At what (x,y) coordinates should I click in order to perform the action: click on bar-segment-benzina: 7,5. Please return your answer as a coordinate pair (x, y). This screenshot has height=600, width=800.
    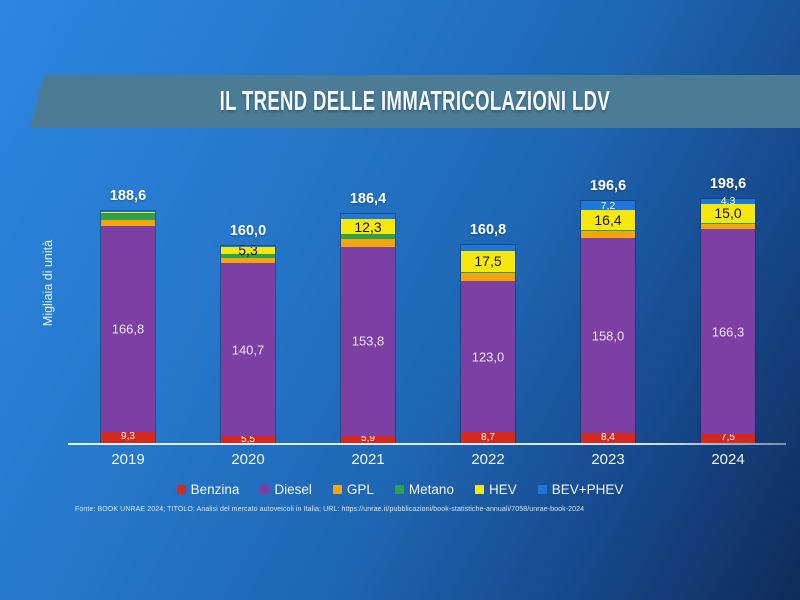
    Looking at the image, I should click on (728, 438).